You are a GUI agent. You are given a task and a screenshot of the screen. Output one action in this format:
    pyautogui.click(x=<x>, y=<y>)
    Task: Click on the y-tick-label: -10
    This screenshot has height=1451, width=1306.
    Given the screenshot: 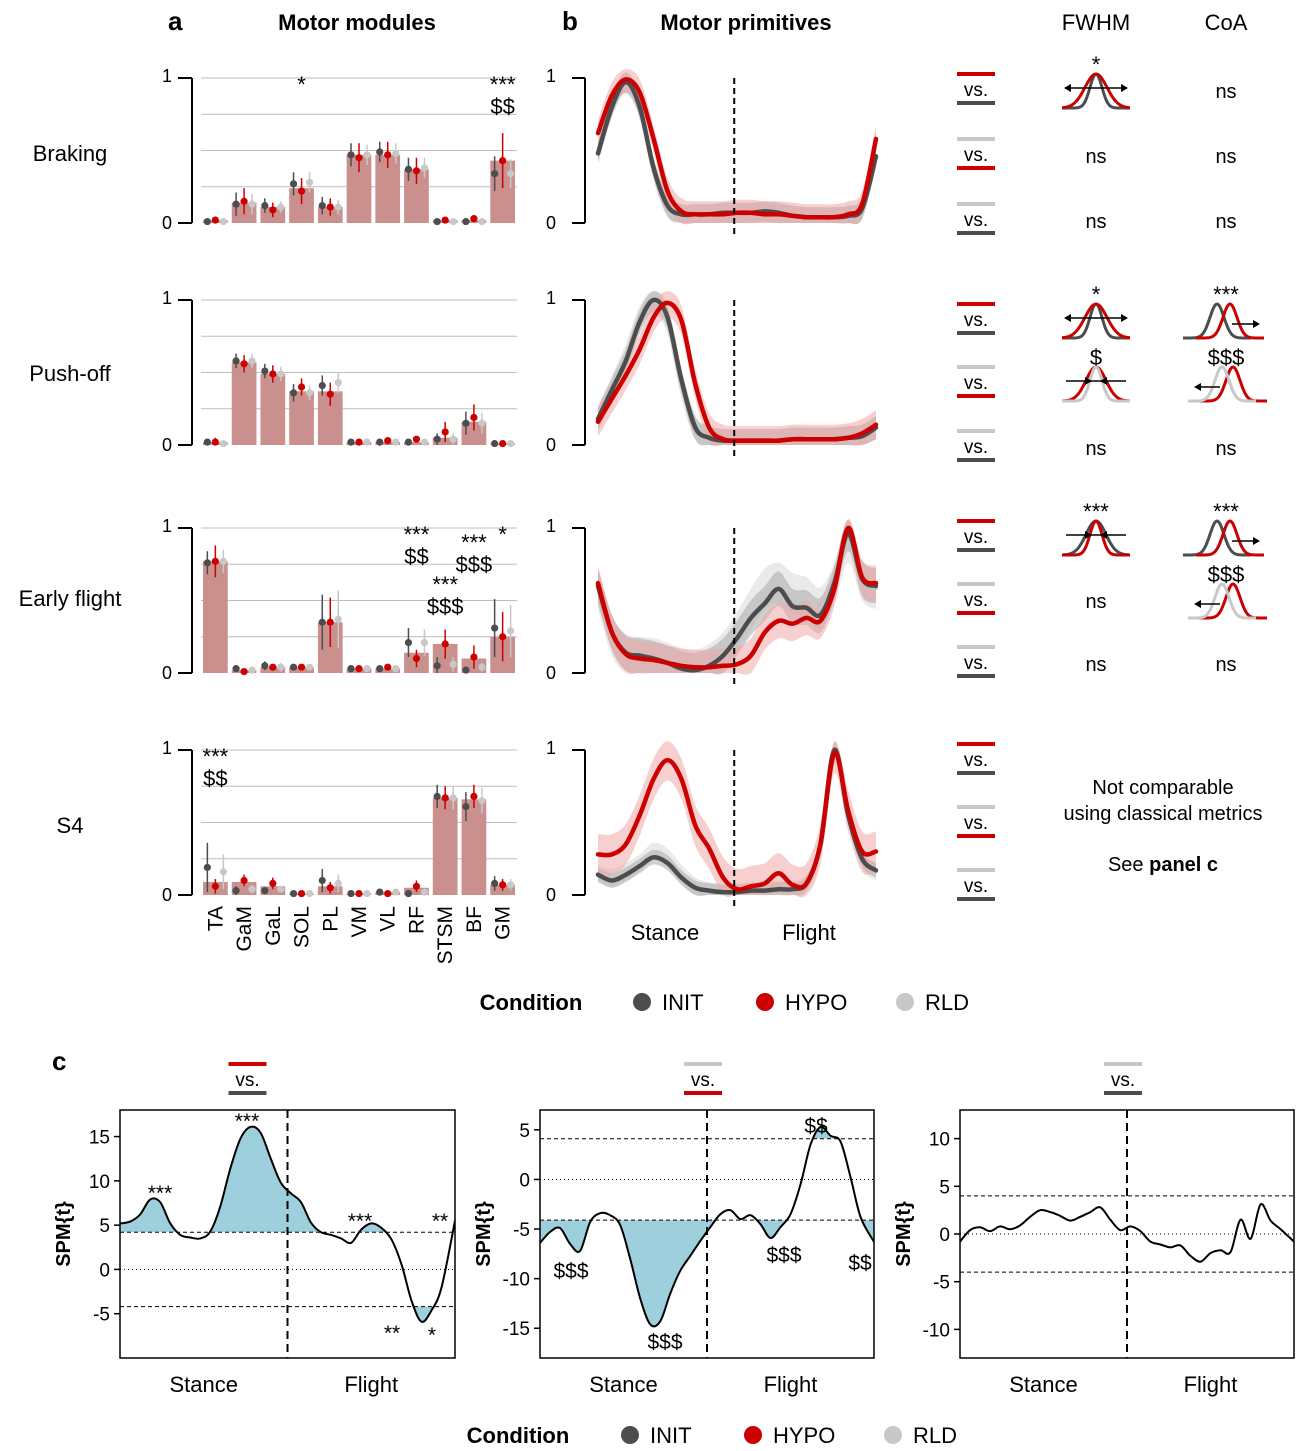 What is the action you would take?
    pyautogui.click(x=936, y=1330)
    